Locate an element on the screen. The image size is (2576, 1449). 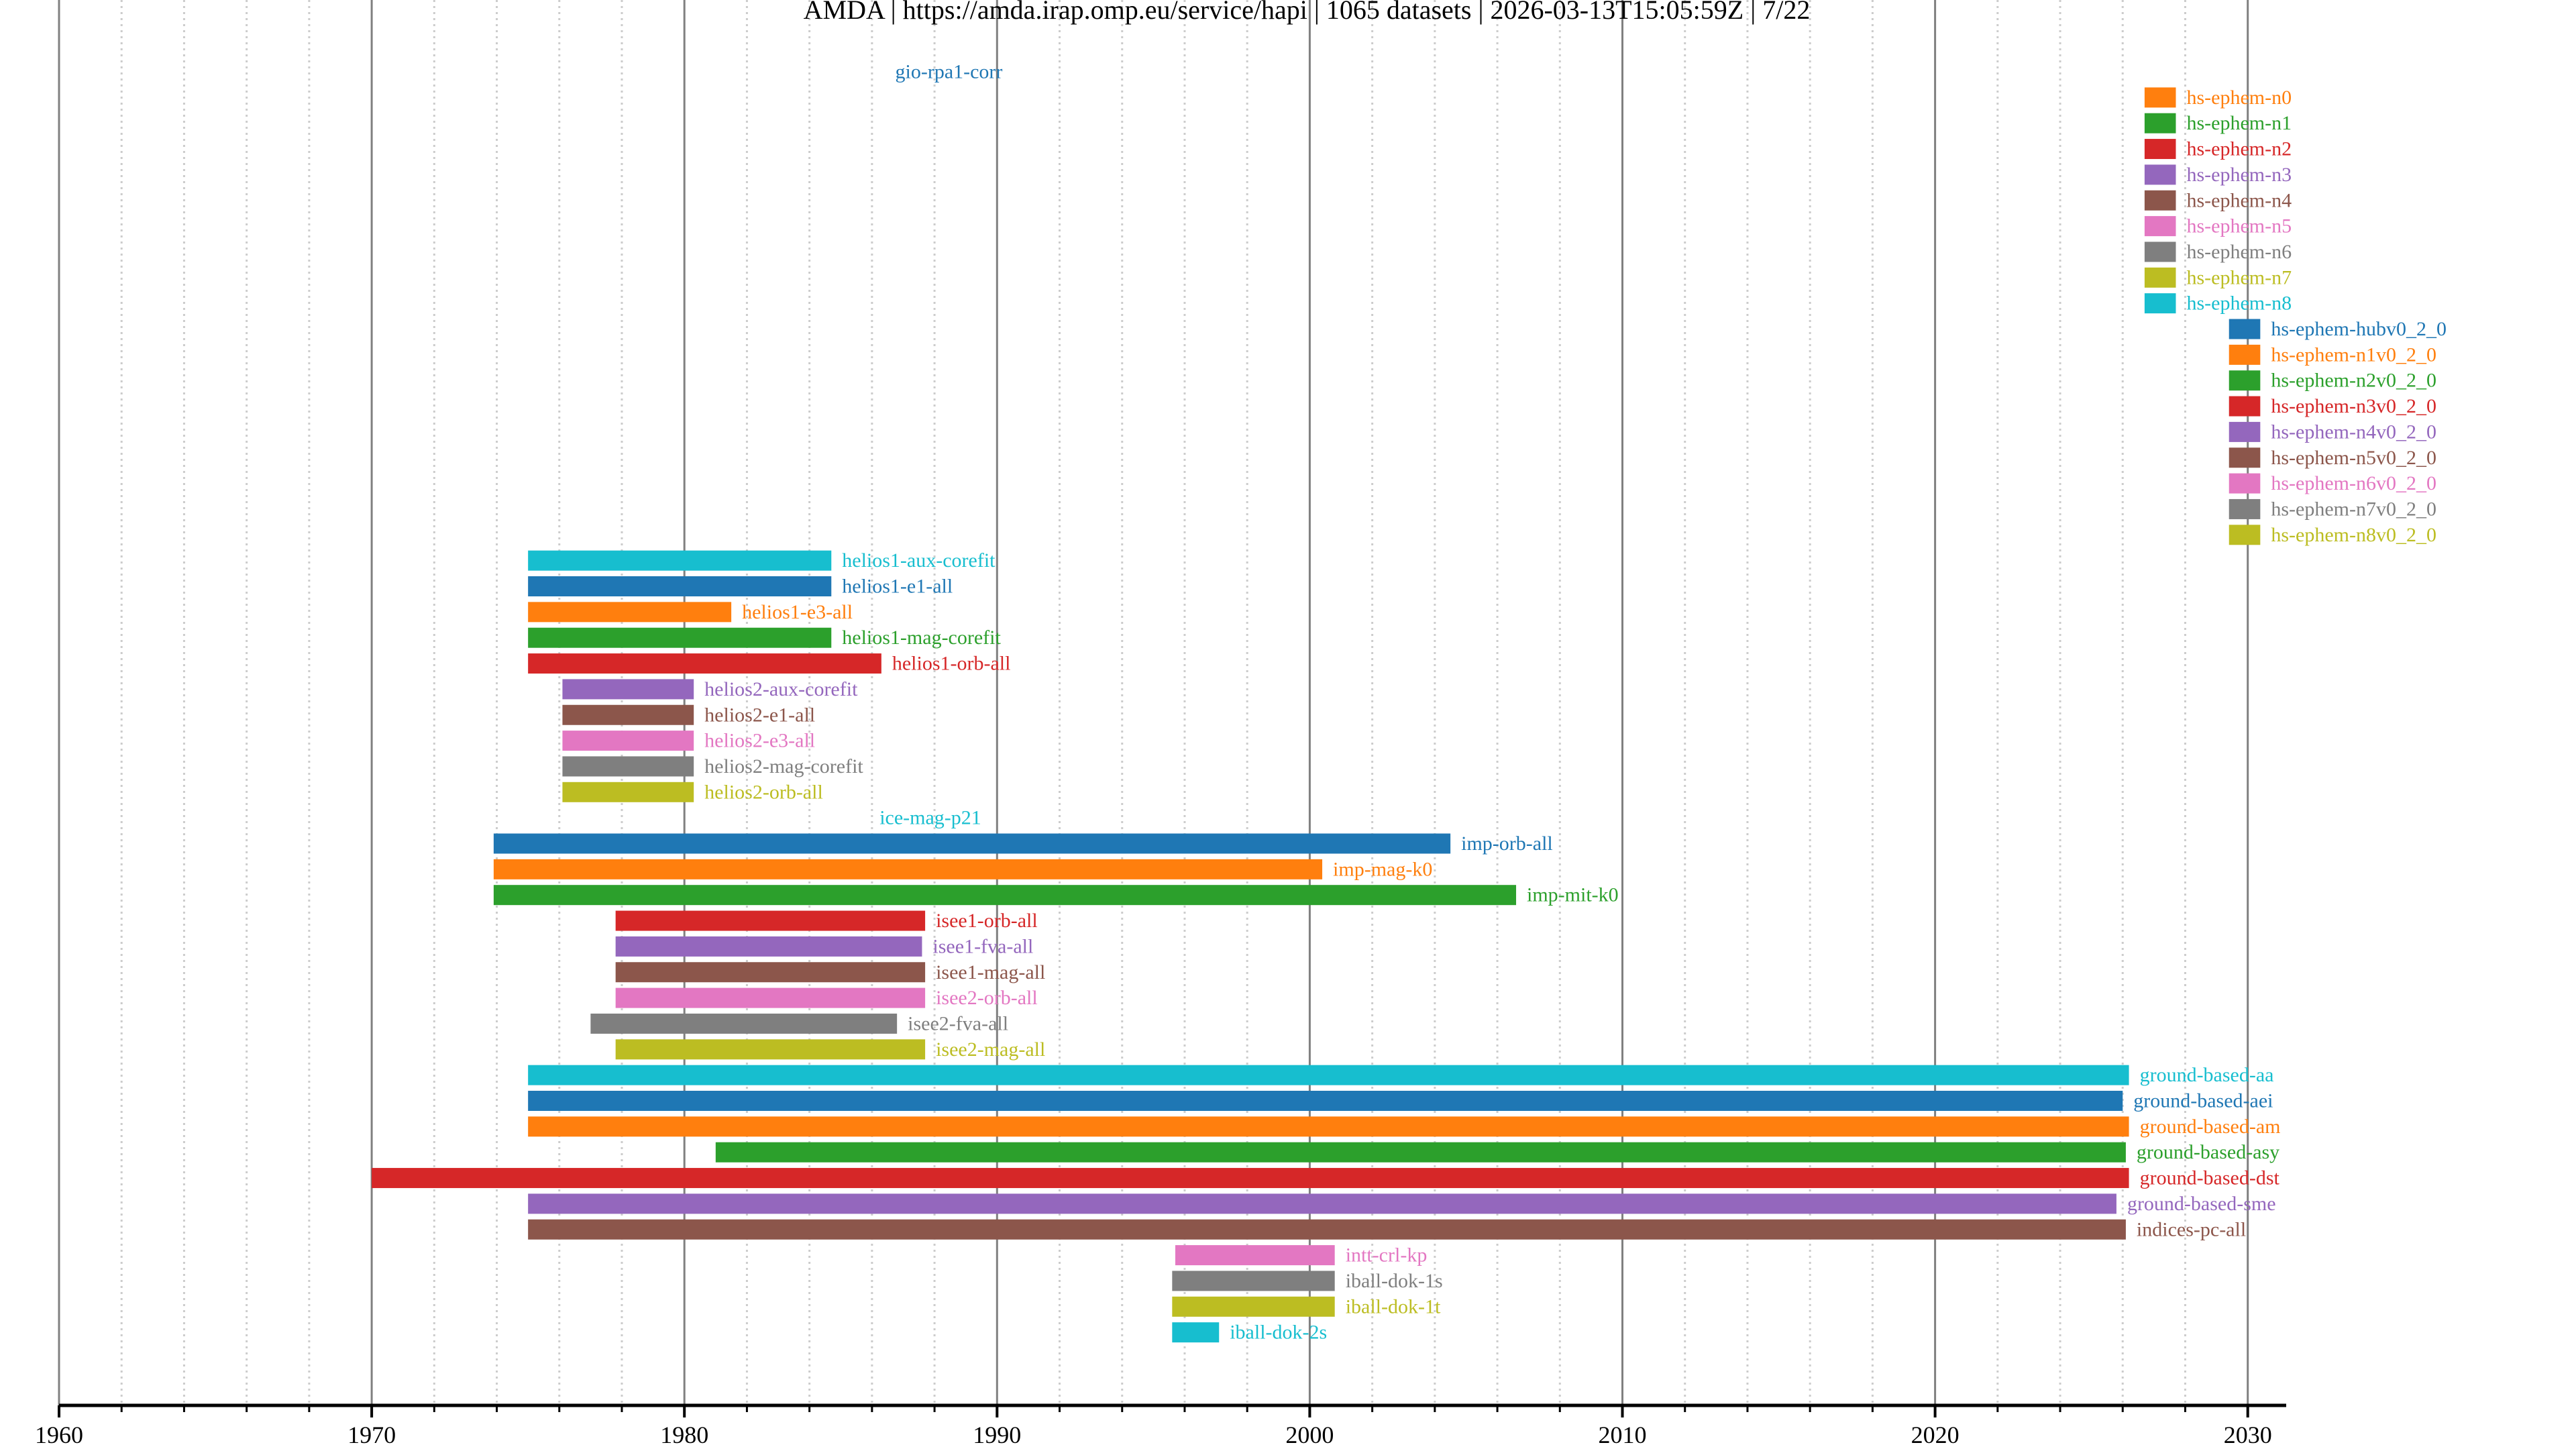
timeline-bar-ground-based-dst: ground-based-dst: 1970 – 2026.2 is located at coordinates (1250, 1178).